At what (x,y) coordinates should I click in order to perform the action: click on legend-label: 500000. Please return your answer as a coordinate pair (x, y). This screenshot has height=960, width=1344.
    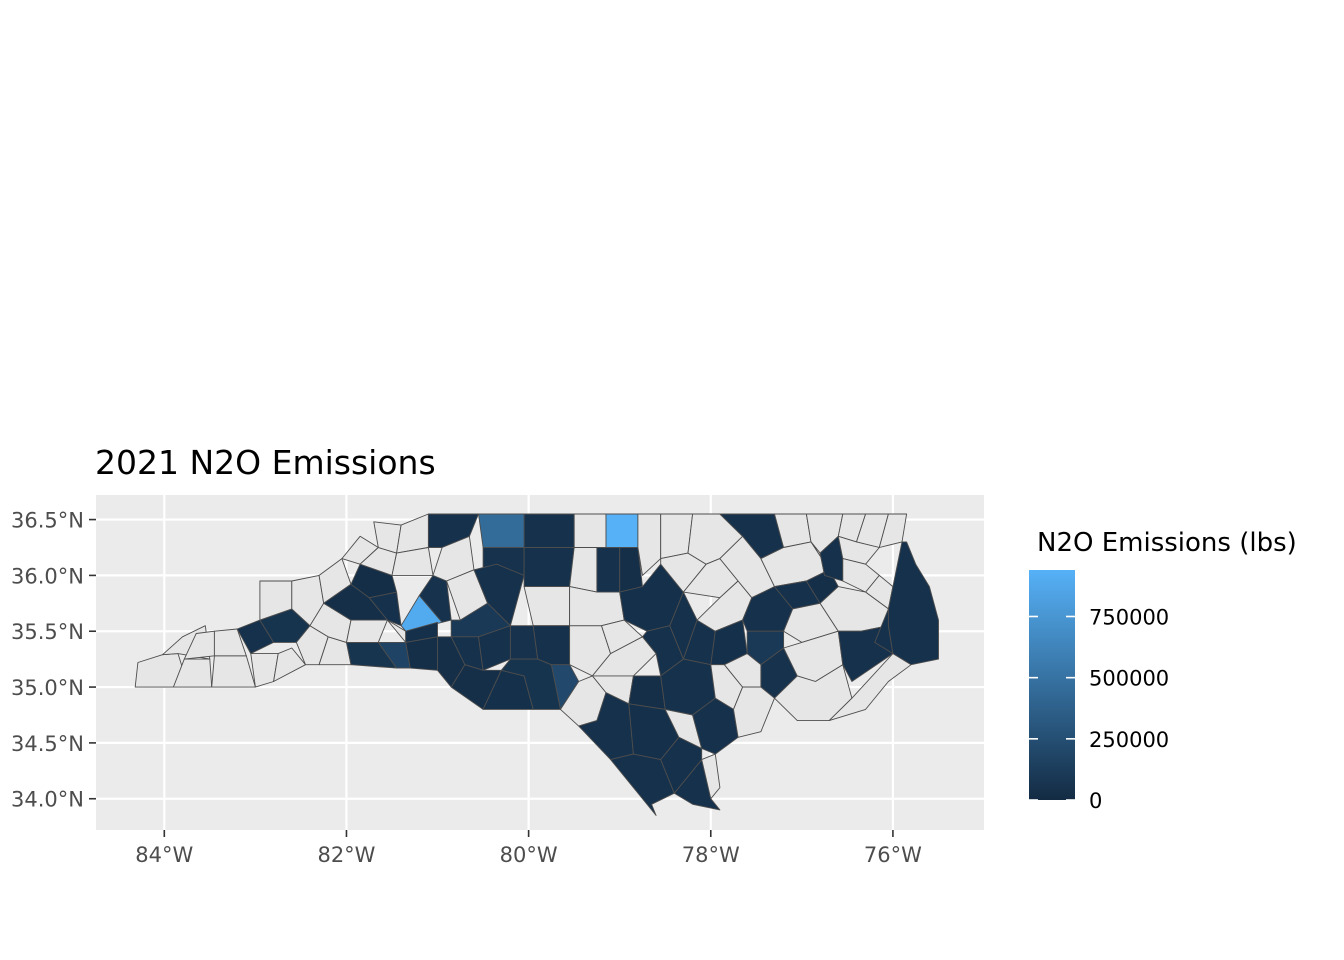
    Looking at the image, I should click on (1129, 679).